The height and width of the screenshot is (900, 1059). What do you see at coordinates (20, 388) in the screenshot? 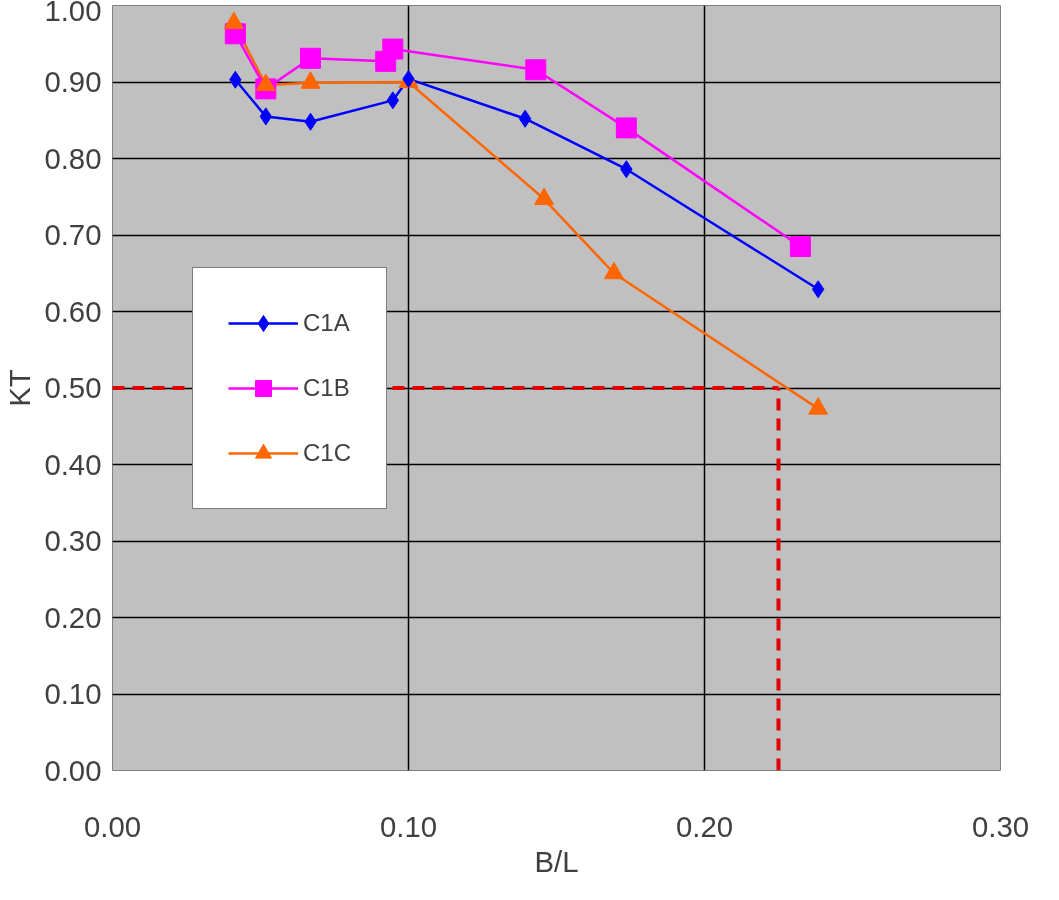
I see `y-axis-title: KT` at bounding box center [20, 388].